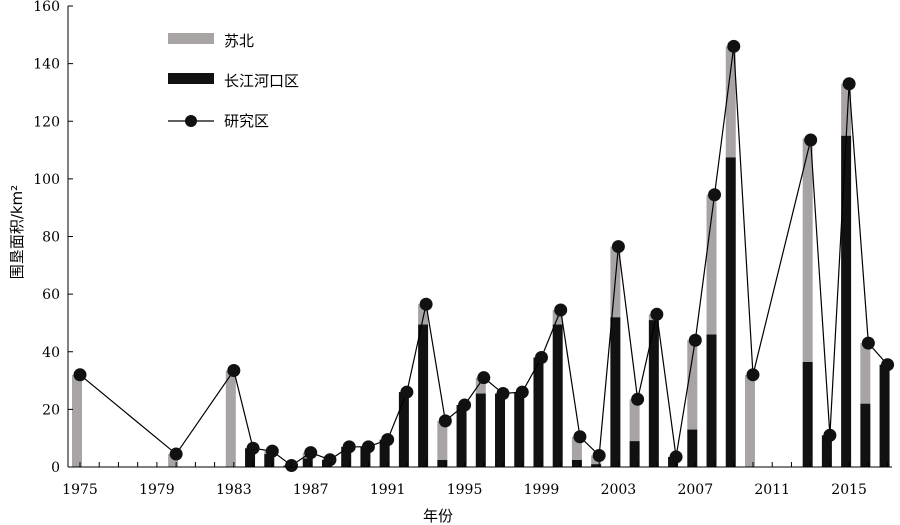  Describe the element at coordinates (772, 490) in the screenshot. I see `x-tick-label: 2011` at that location.